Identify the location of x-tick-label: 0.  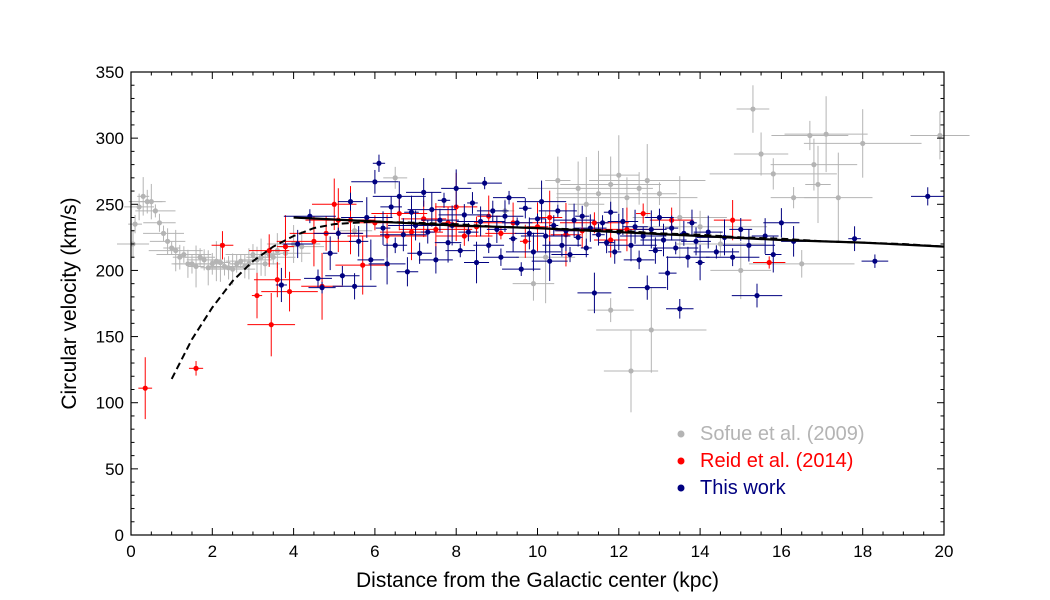
(130, 551).